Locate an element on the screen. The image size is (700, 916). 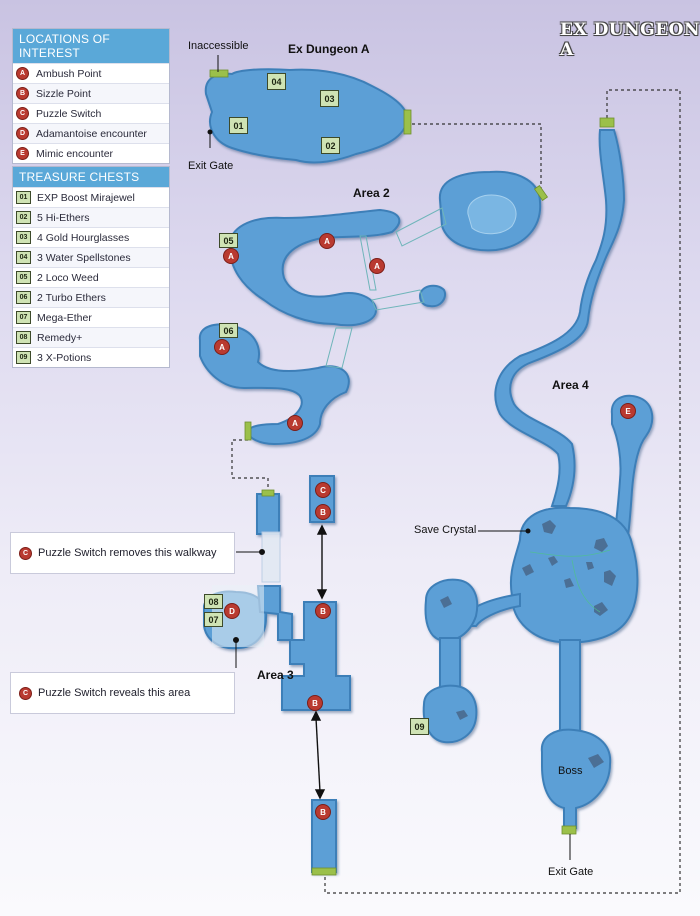
map-chest-07: 07 is located at coordinates (213, 619).